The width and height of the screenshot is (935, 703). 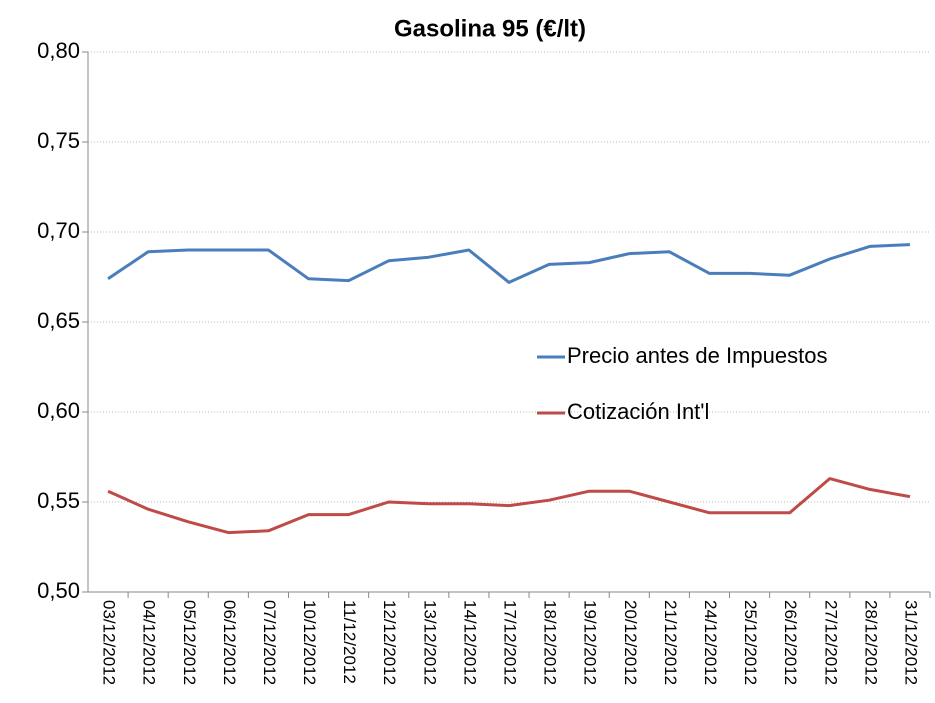 What do you see at coordinates (309, 642) in the screenshot?
I see `x-tick-label: 10/12/2012` at bounding box center [309, 642].